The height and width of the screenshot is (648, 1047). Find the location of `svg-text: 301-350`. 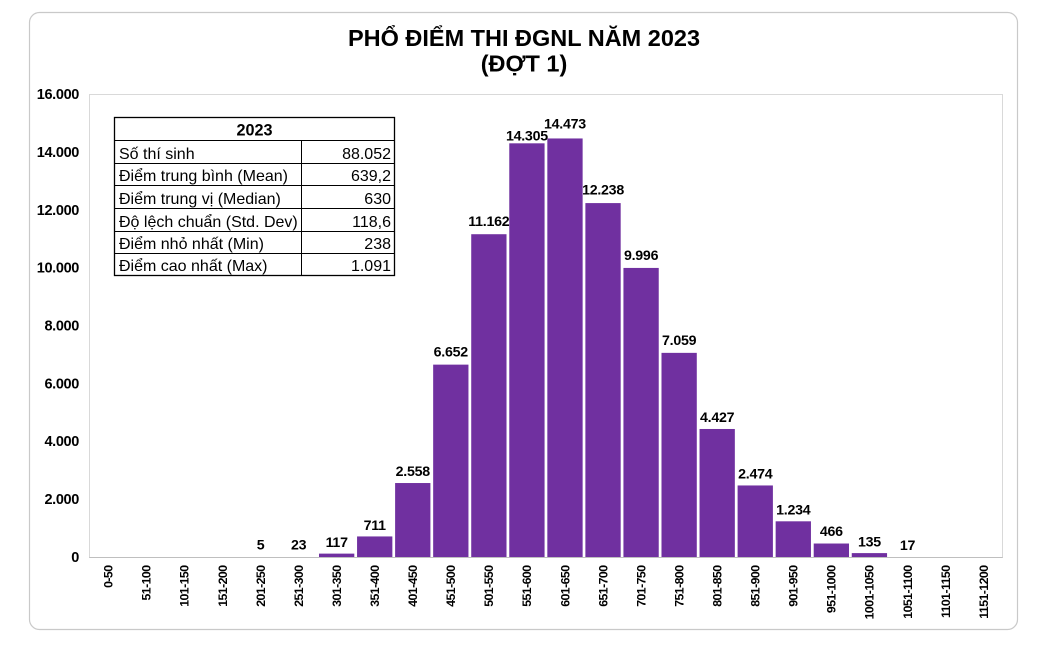

svg-text: 301-350 is located at coordinates (337, 586).